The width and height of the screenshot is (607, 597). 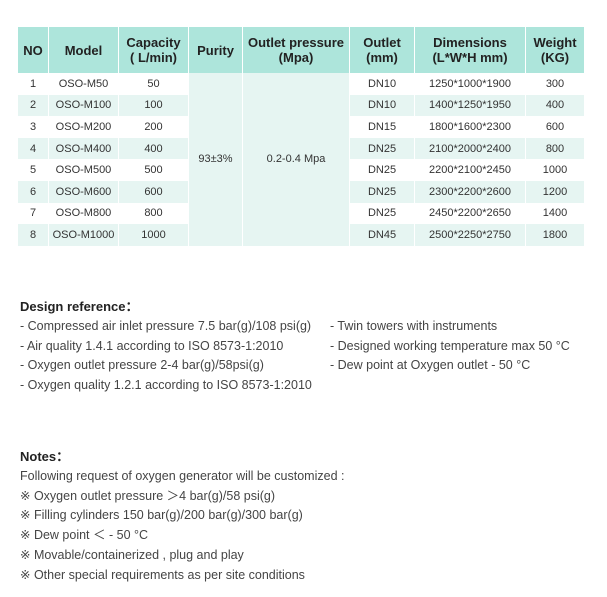 What do you see at coordinates (33, 148) in the screenshot?
I see `table-cell: 4` at bounding box center [33, 148].